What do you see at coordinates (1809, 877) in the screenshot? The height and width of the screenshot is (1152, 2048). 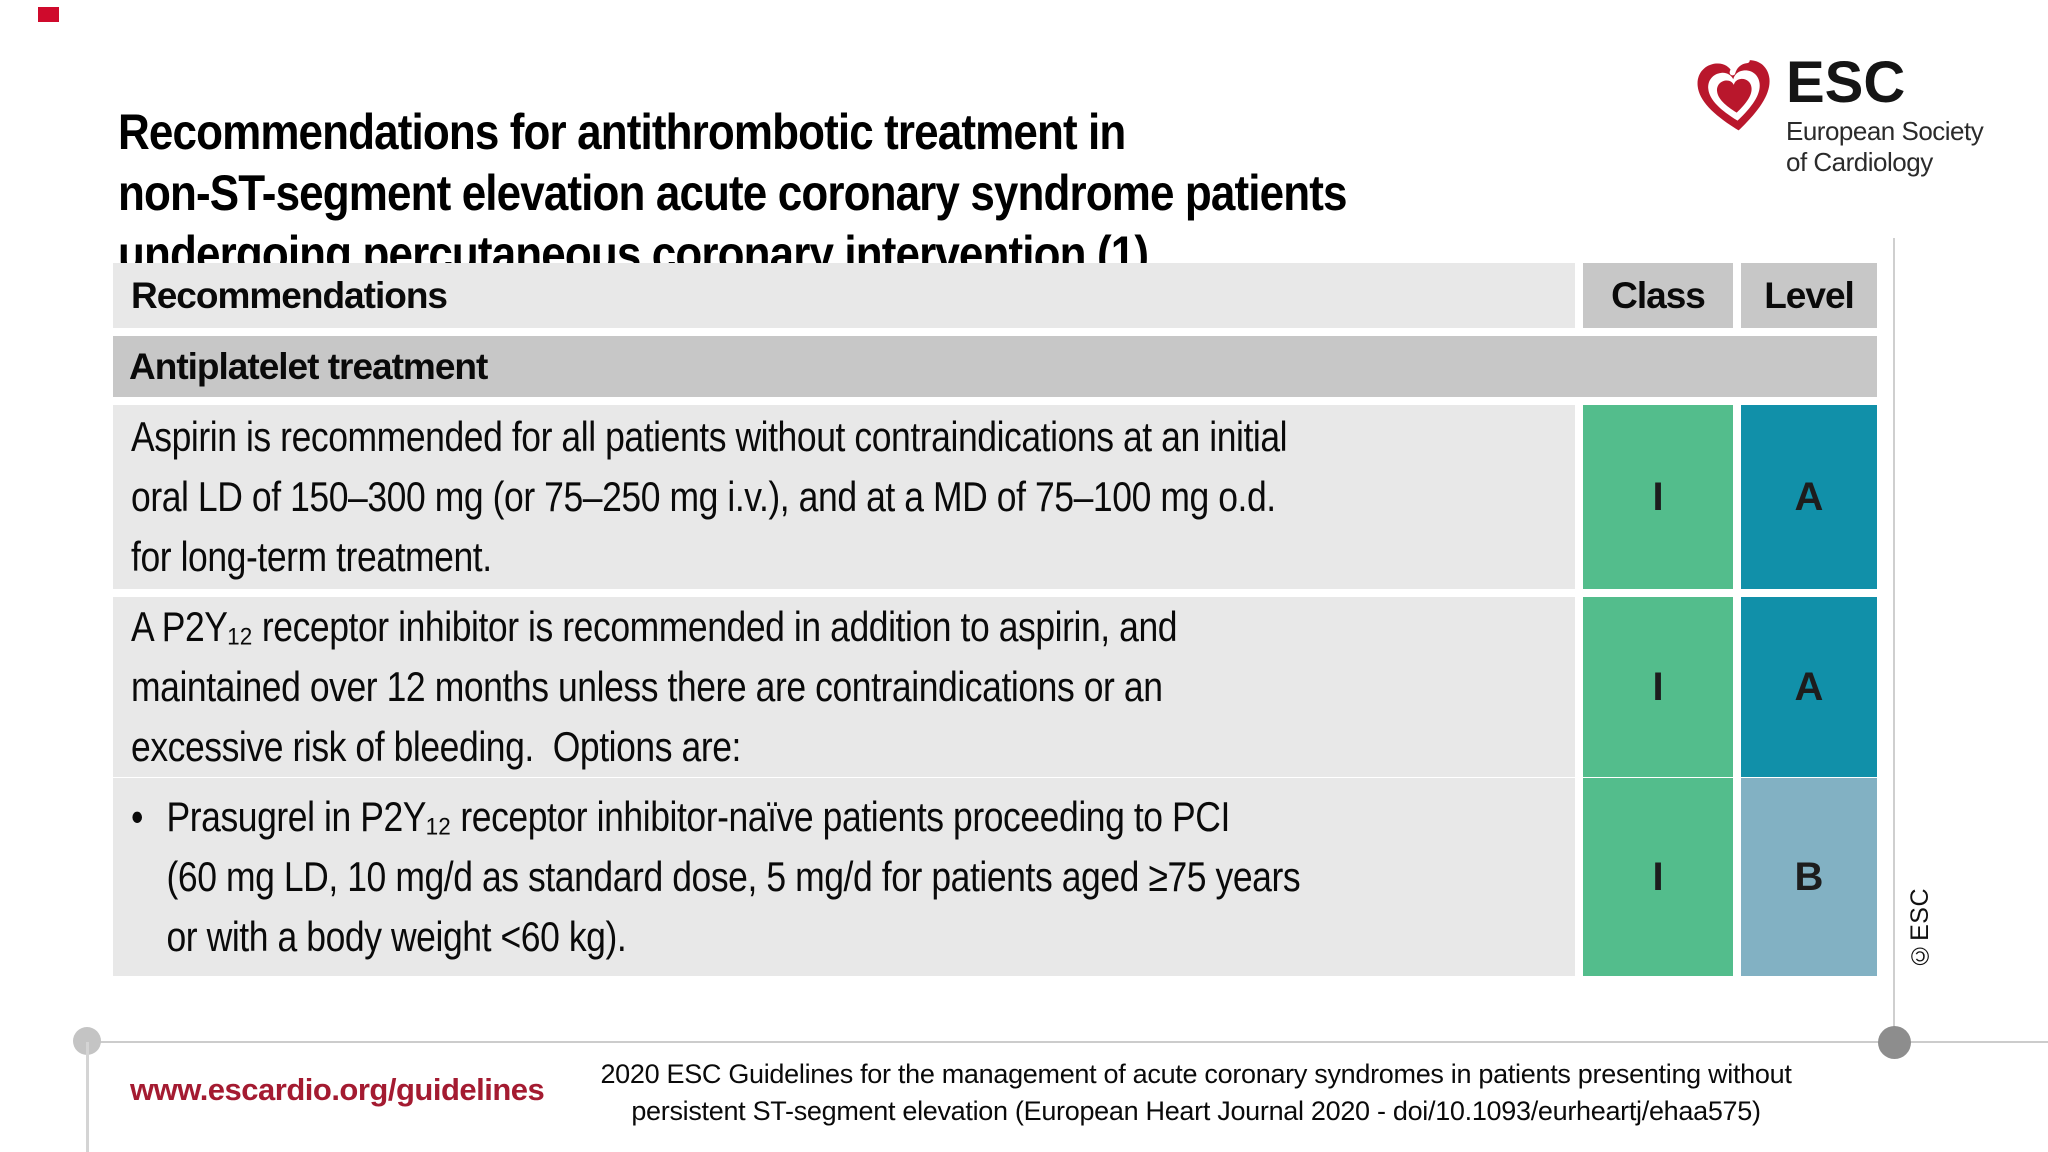 I see `level-cell: B` at bounding box center [1809, 877].